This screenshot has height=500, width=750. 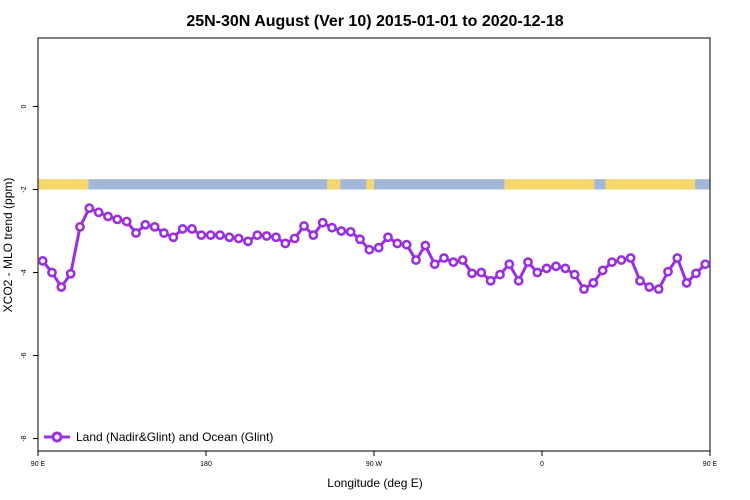 What do you see at coordinates (24, 438) in the screenshot?
I see `y-tick-label: -8` at bounding box center [24, 438].